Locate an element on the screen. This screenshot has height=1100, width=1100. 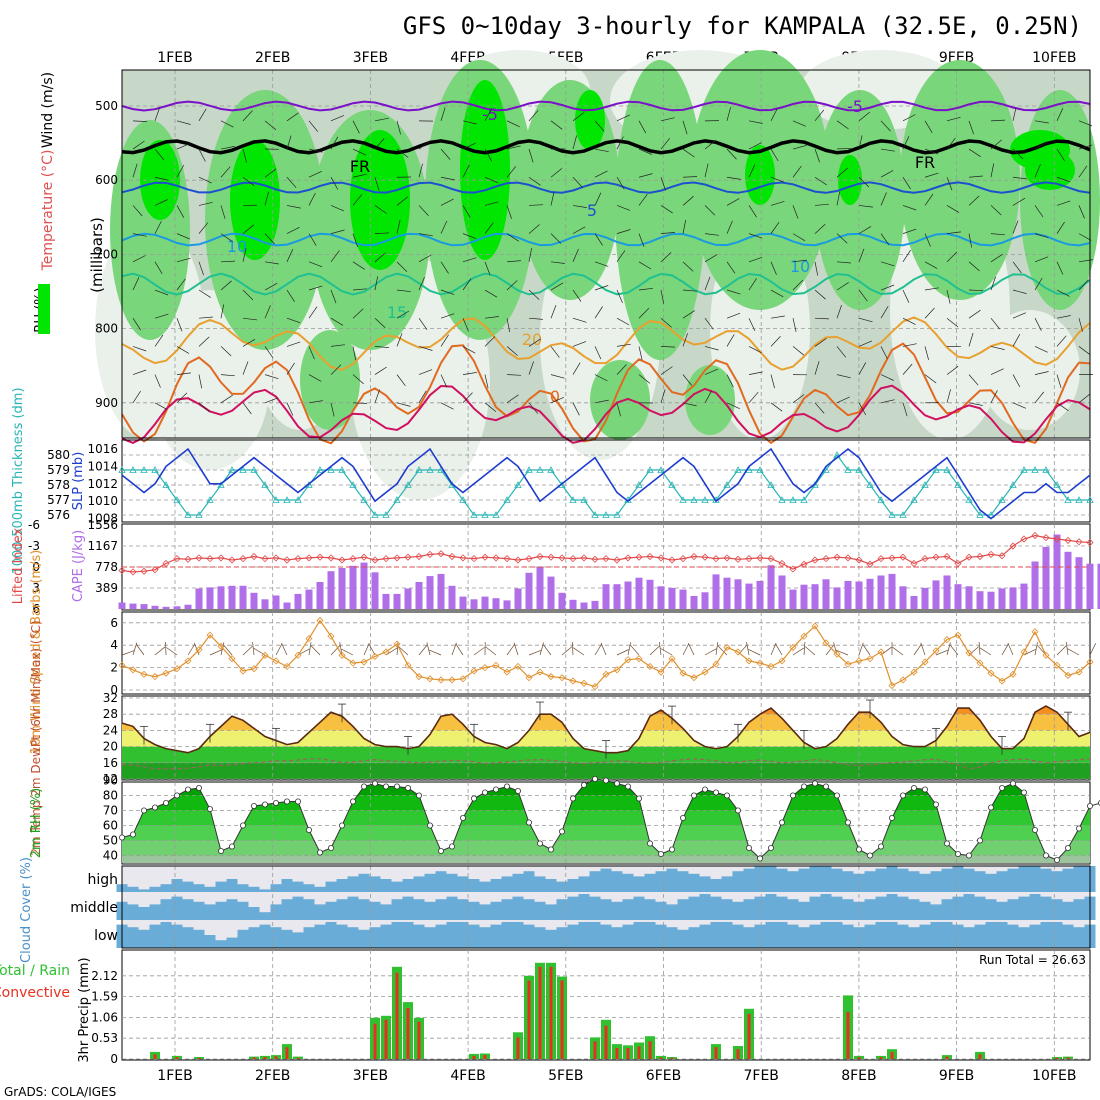
thickness-axis-title: 1000-500mb Thickness (dm) is located at coordinates (18, 480).